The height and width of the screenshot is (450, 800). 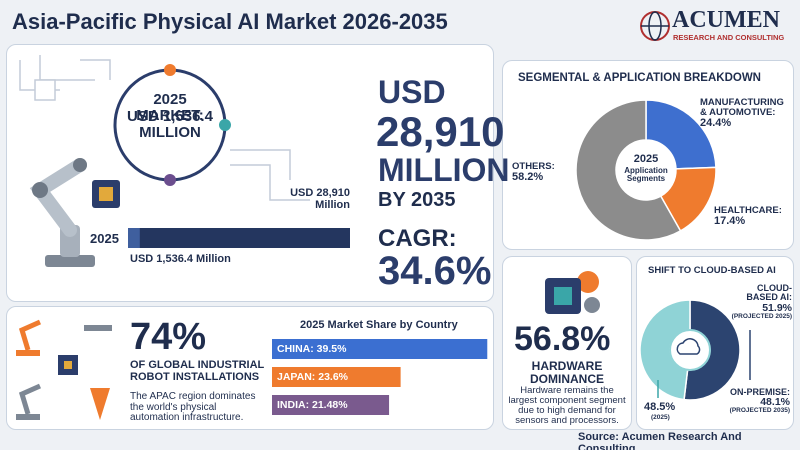 I want to click on logo-name: ACUMEN, so click(x=726, y=20).